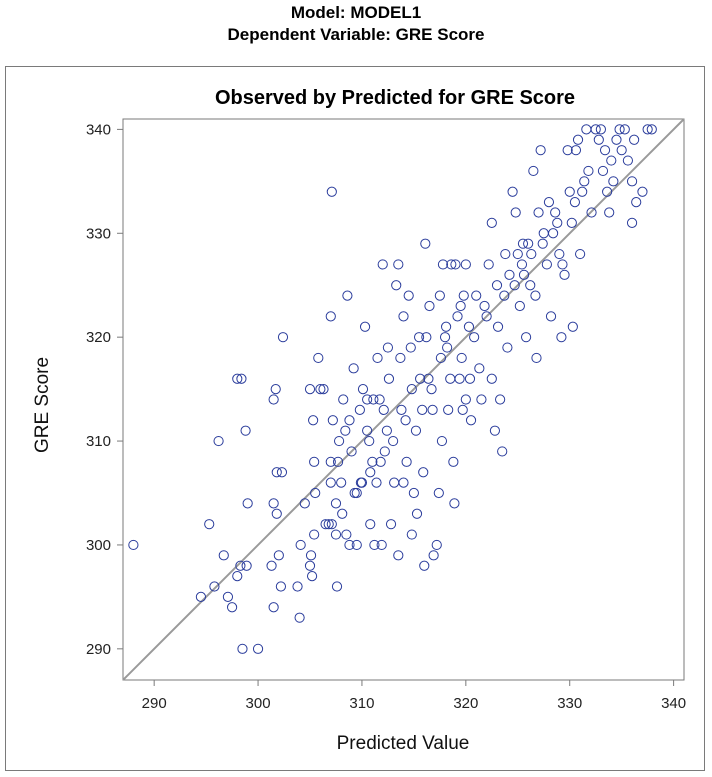 The image size is (712, 777). I want to click on x-tick-label: 290, so click(154, 703).